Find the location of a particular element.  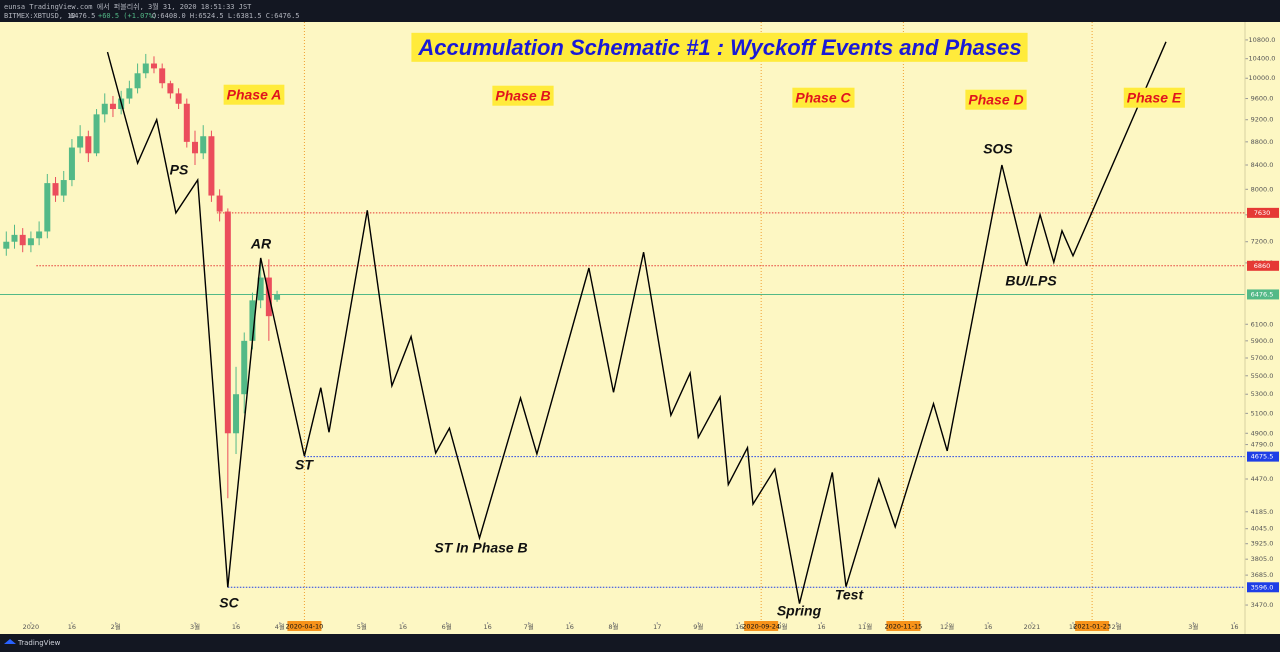

price-tag-label: 4675.5 is located at coordinates (1262, 457).